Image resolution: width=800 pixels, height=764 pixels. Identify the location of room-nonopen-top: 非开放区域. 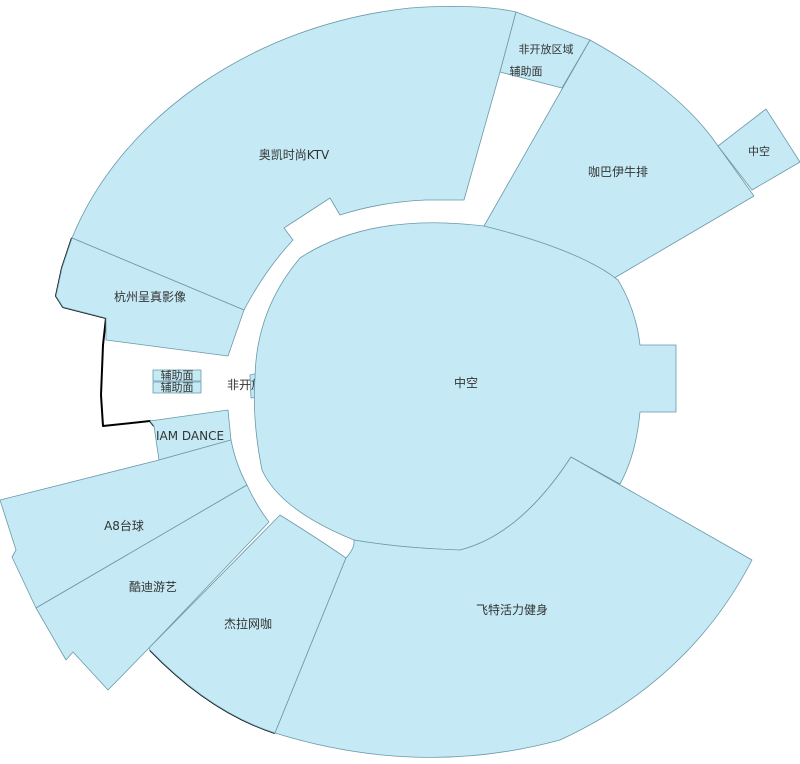
(545, 50).